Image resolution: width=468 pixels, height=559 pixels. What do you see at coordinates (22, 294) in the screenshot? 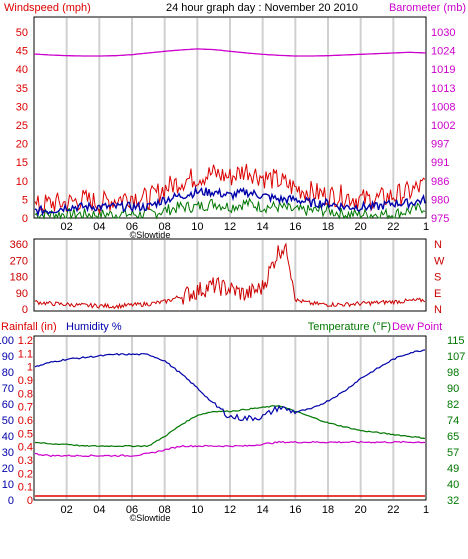
I see `direction-y-tick: 90` at bounding box center [22, 294].